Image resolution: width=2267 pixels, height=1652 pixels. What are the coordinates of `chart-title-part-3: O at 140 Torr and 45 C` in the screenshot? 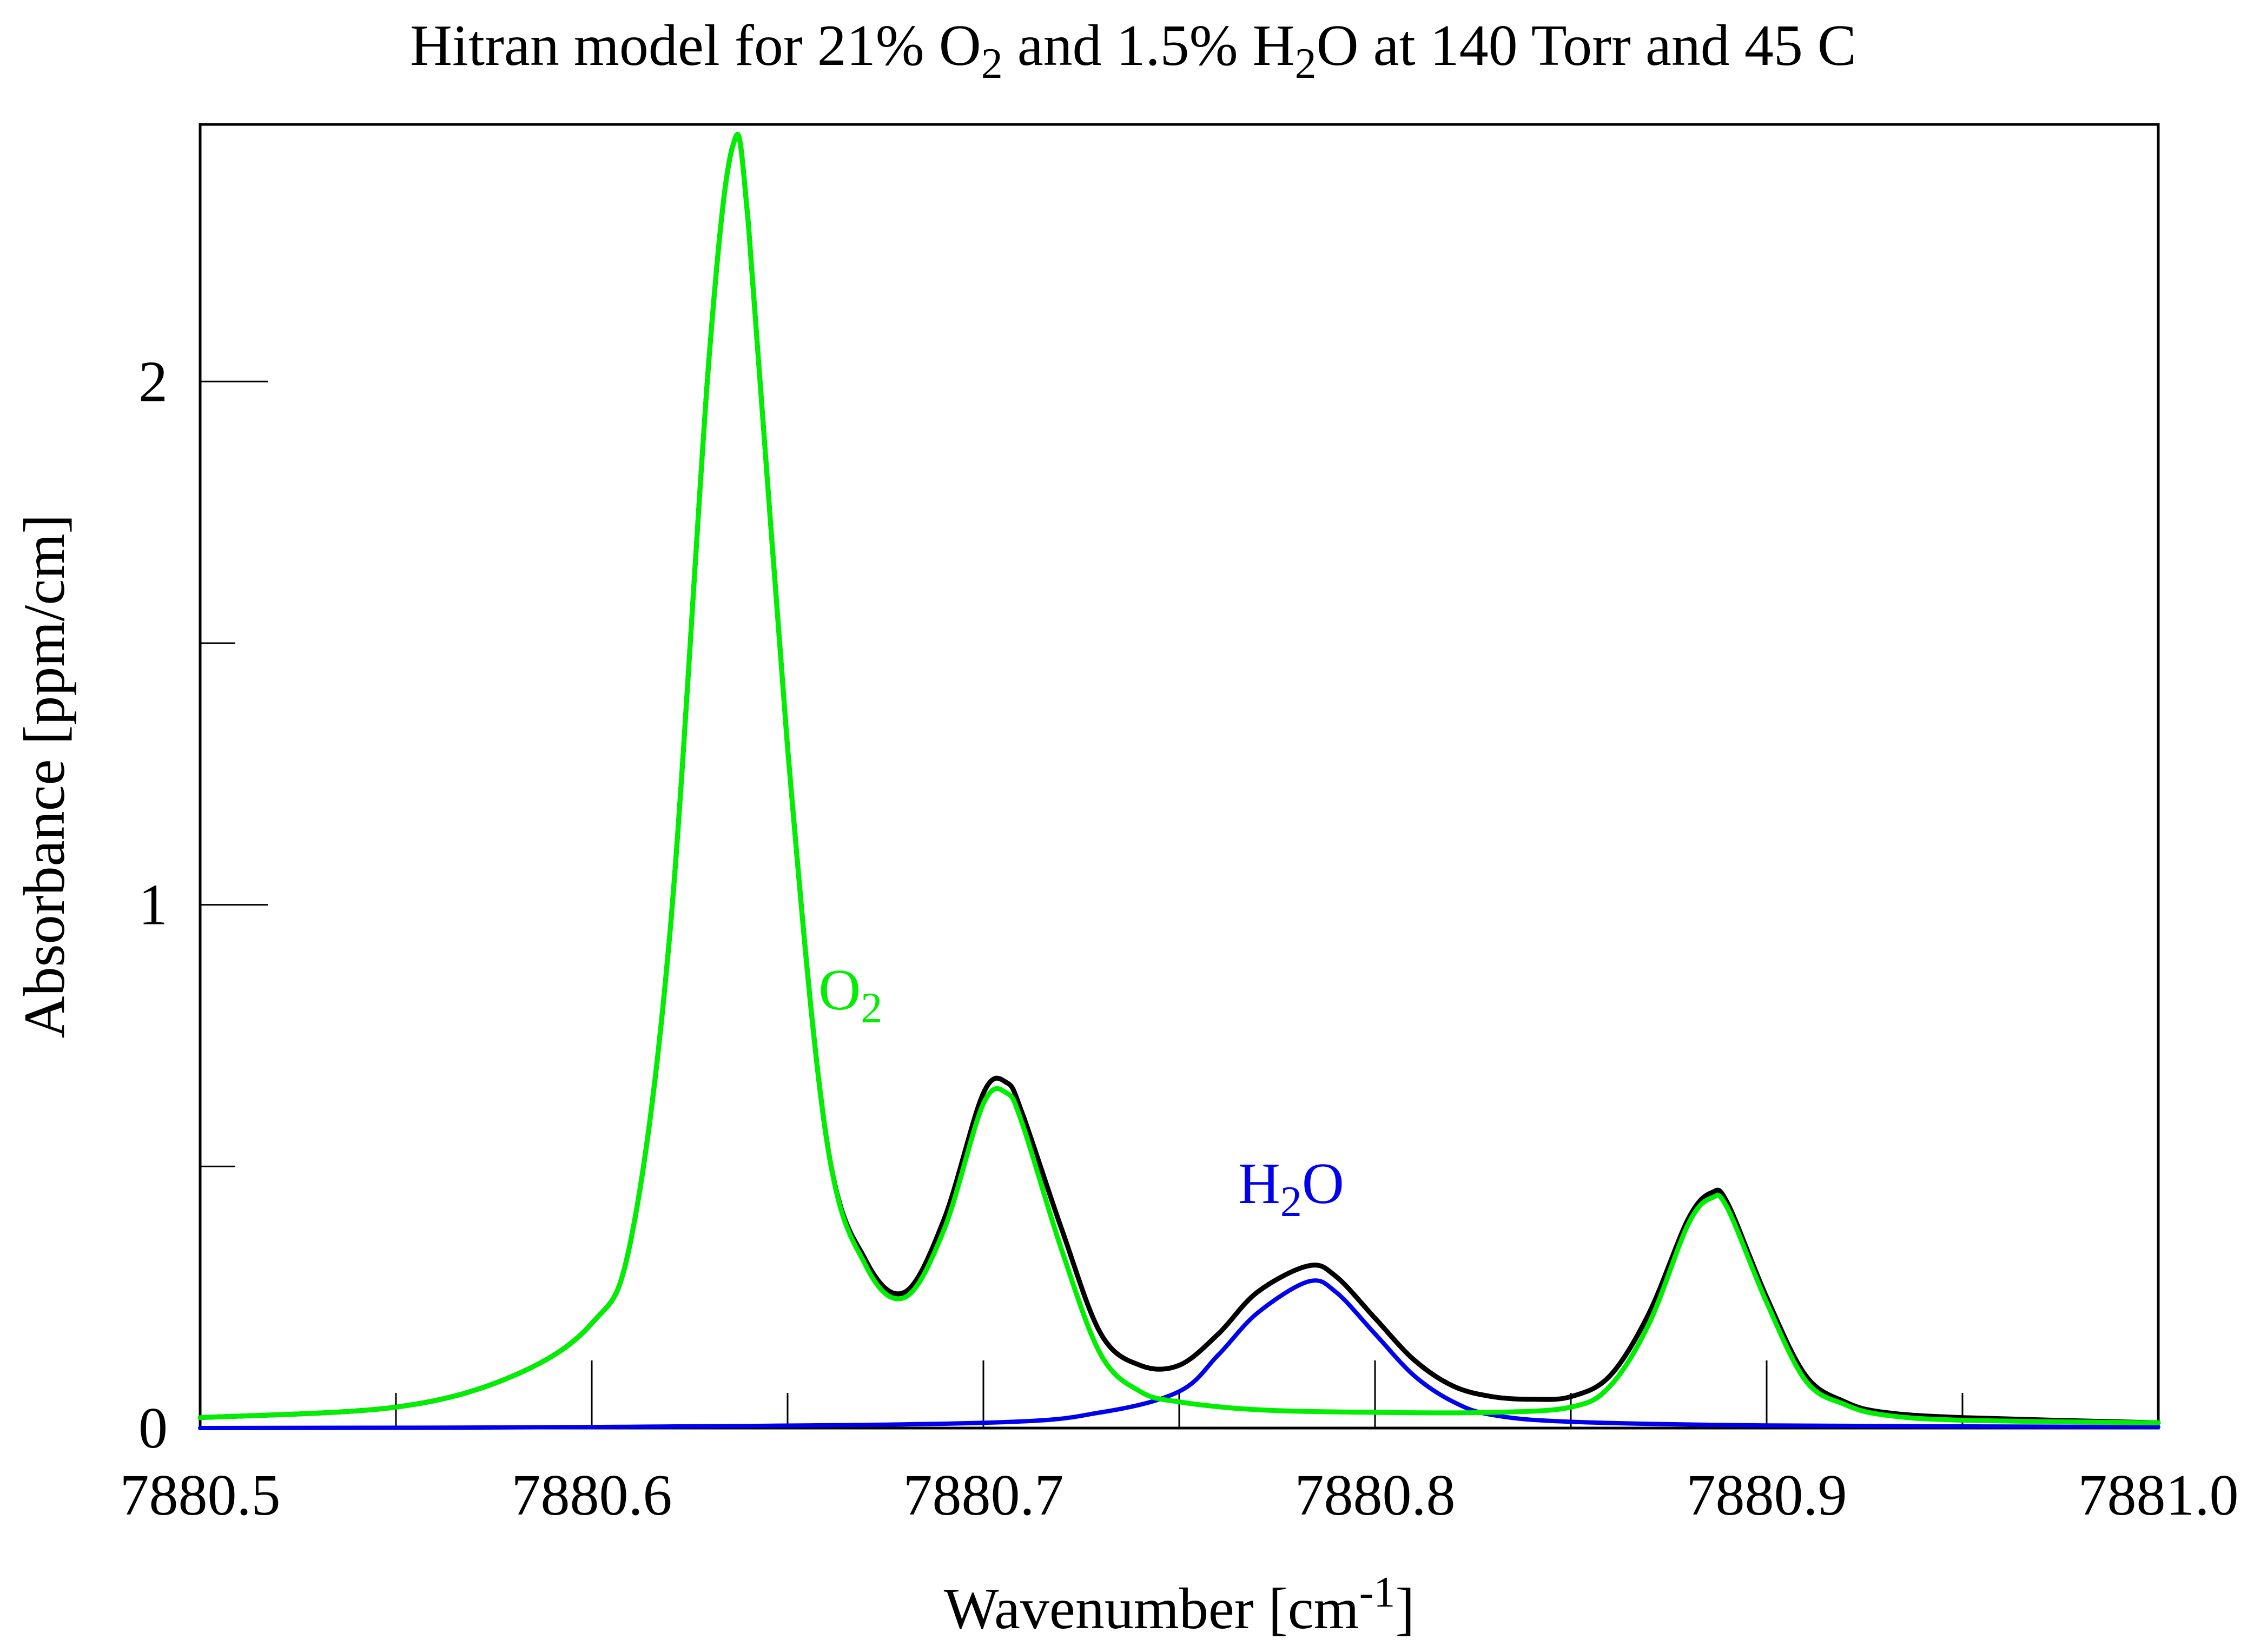 It's located at (1586, 46).